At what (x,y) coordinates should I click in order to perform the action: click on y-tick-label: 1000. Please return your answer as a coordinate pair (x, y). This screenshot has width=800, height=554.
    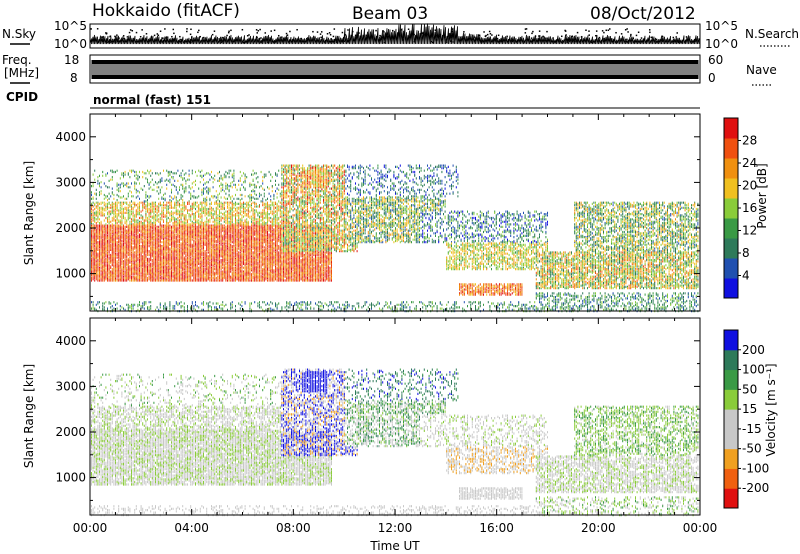
    Looking at the image, I should click on (70, 274).